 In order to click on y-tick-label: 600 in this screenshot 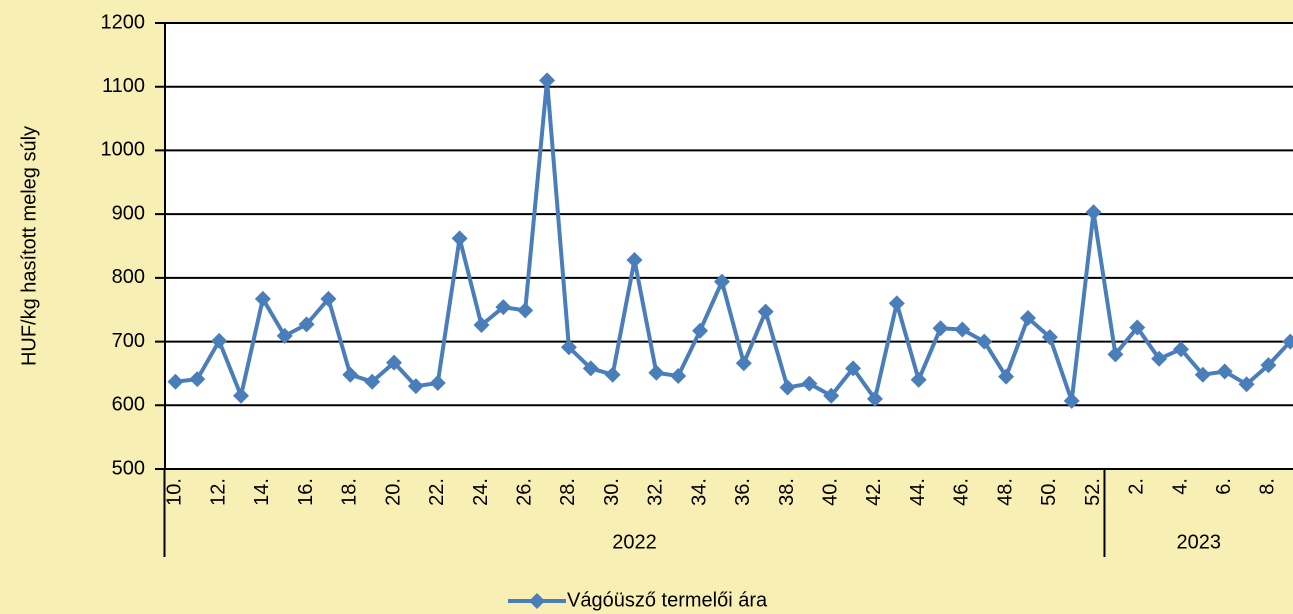, I will do `click(128, 405)`.